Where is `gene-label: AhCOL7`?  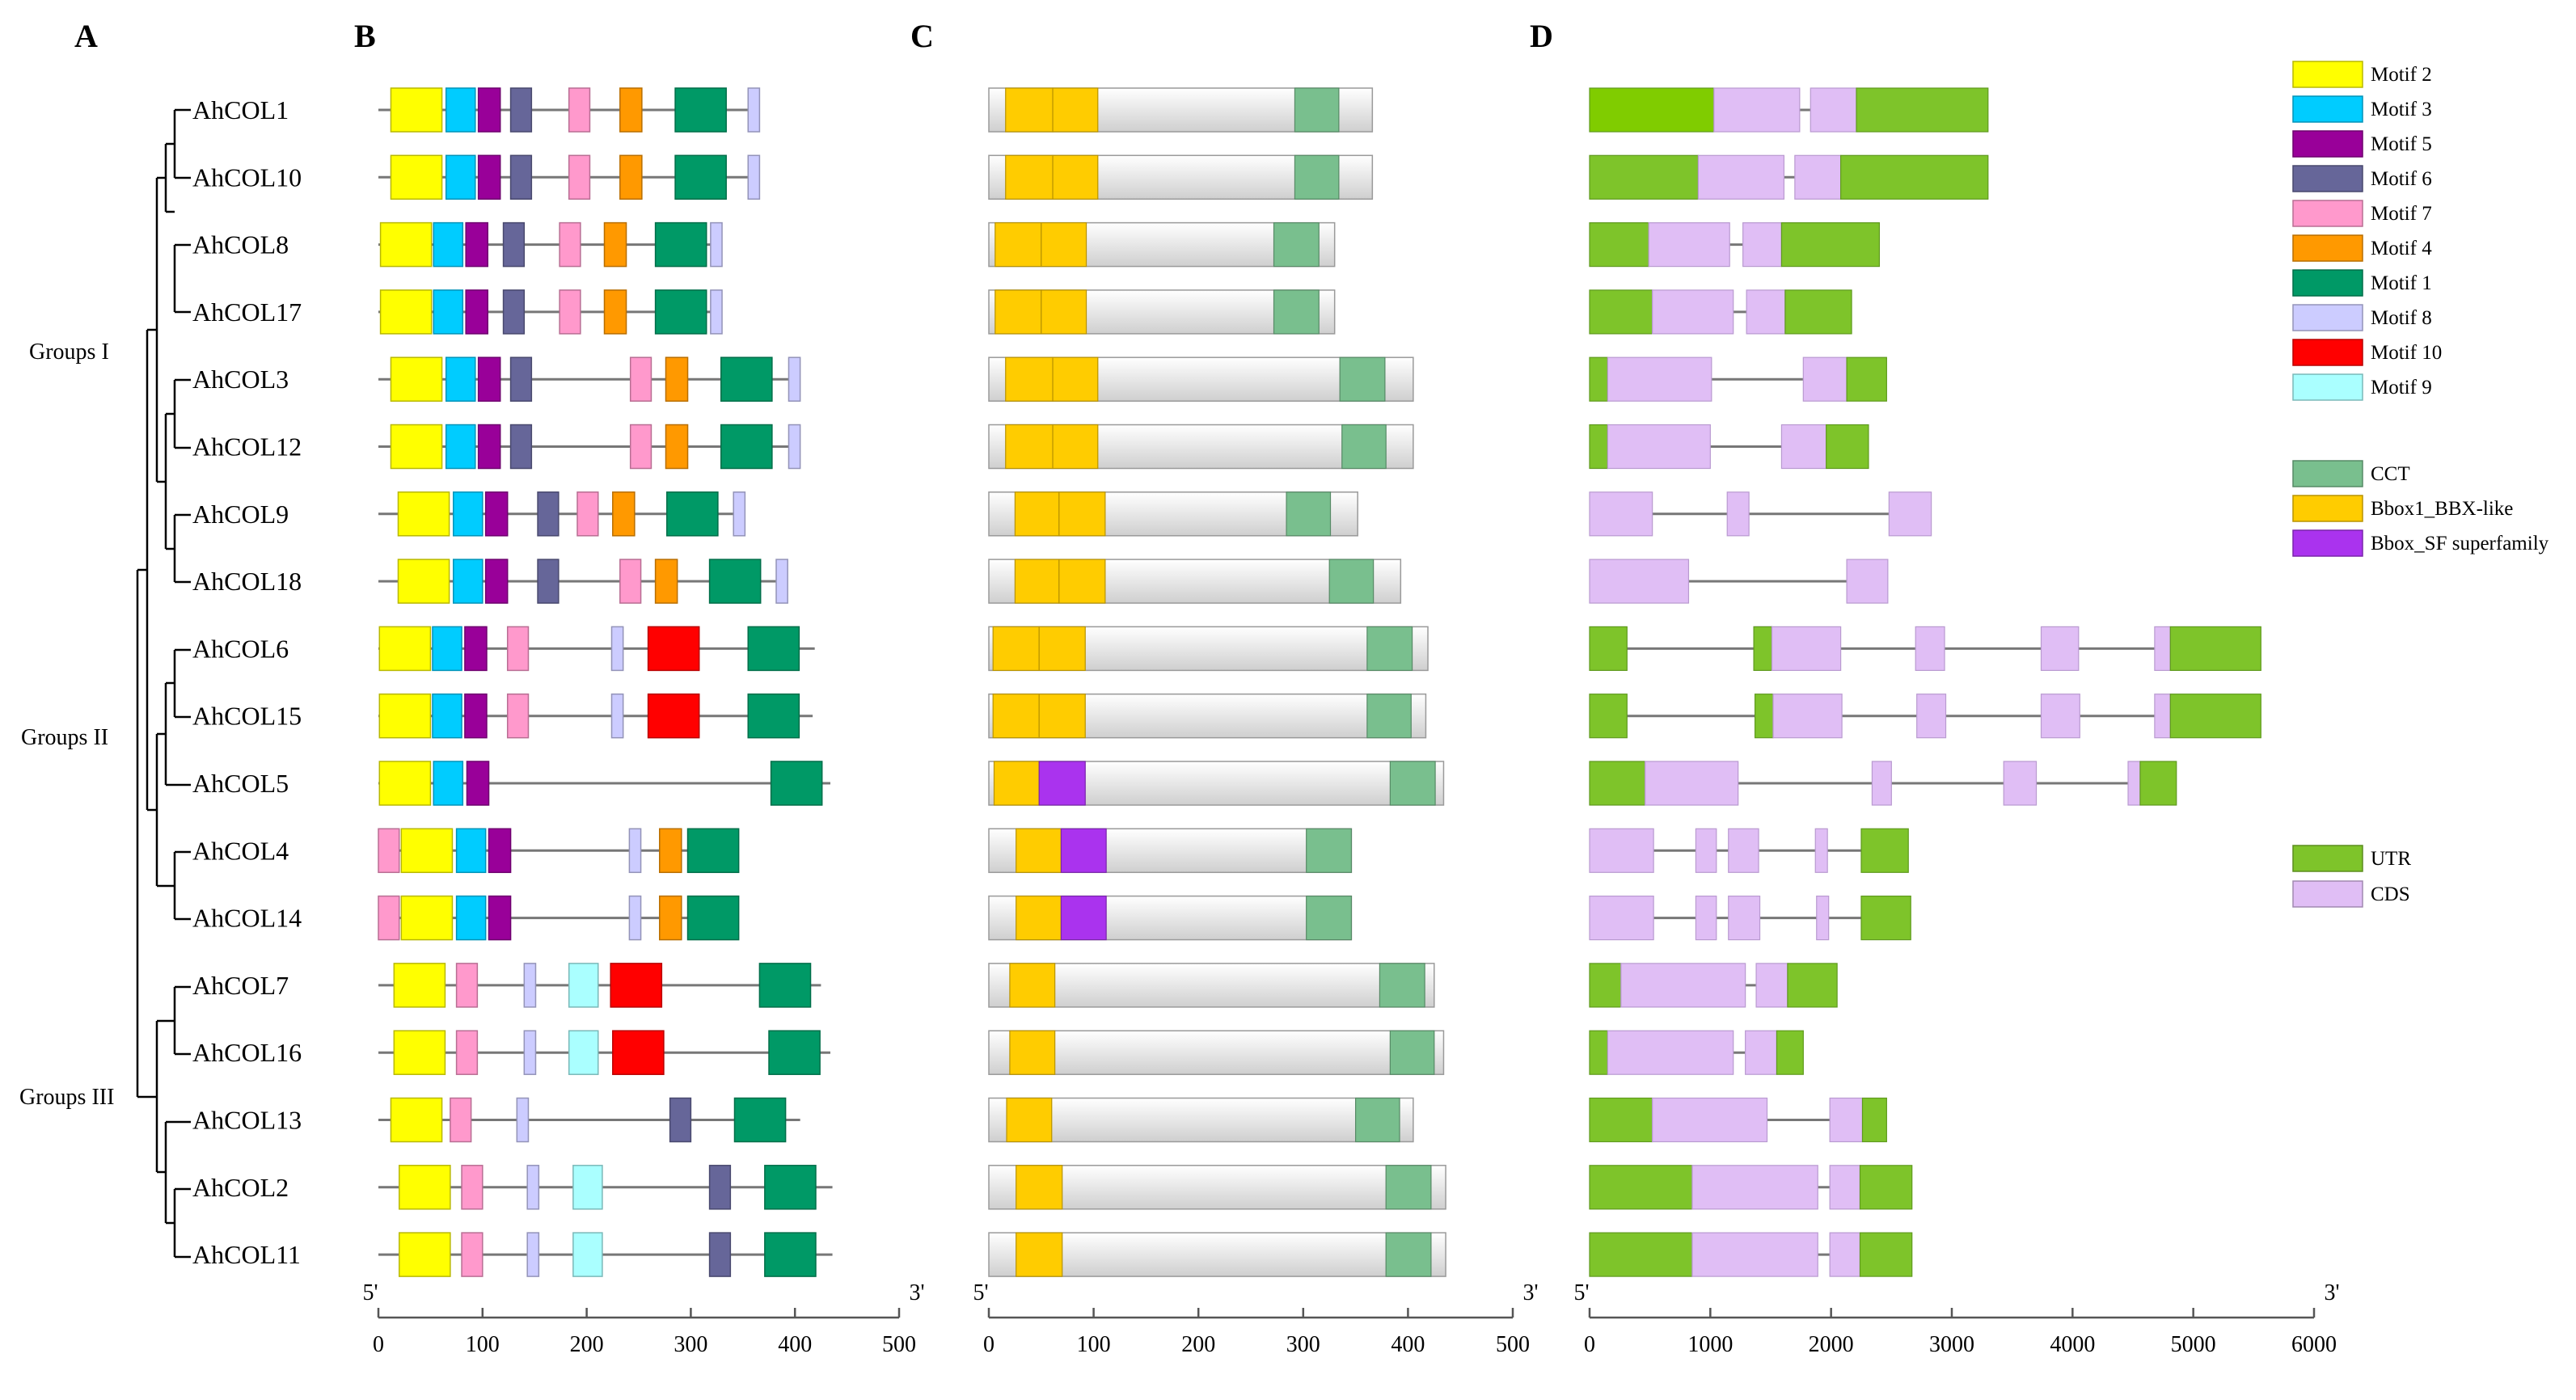
gene-label: AhCOL7 is located at coordinates (240, 985).